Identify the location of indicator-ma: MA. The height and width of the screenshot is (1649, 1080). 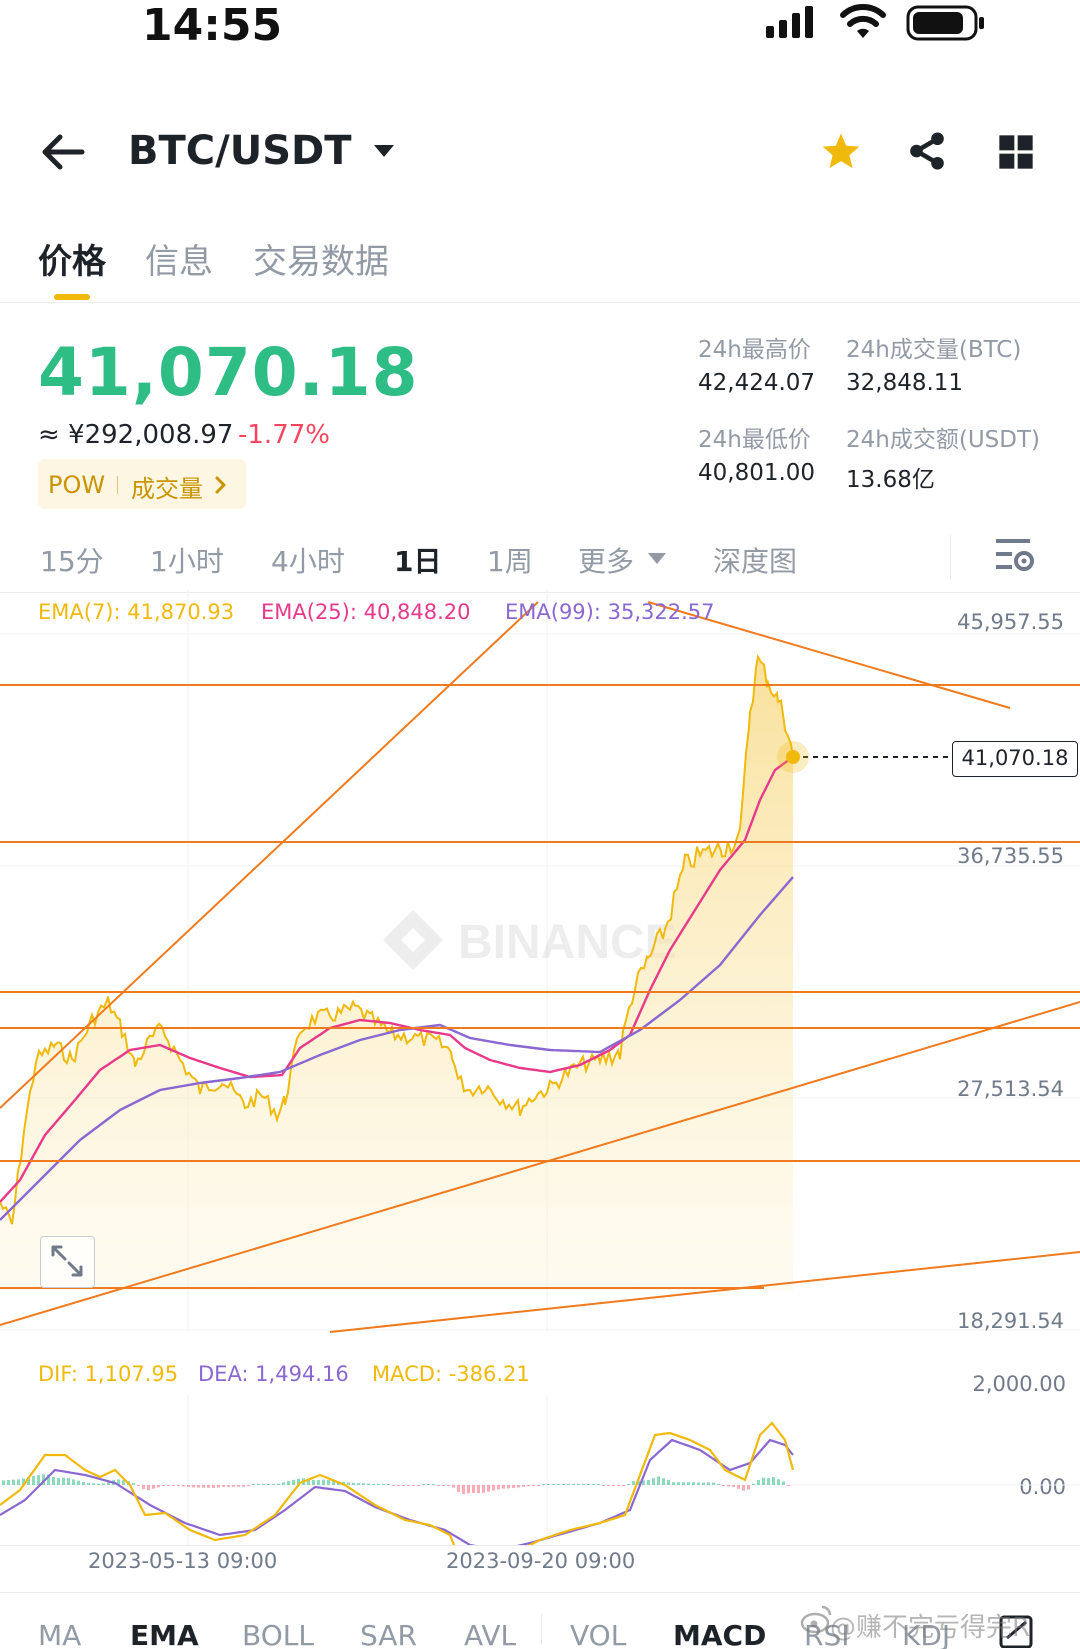
(60, 1634).